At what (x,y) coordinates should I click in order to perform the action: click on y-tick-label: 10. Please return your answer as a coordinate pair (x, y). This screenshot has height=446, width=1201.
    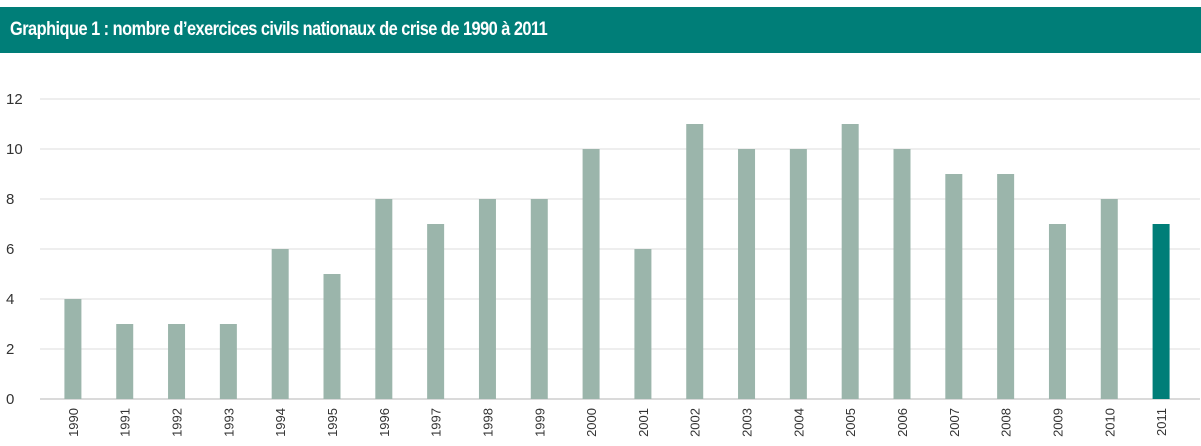
    Looking at the image, I should click on (14, 149).